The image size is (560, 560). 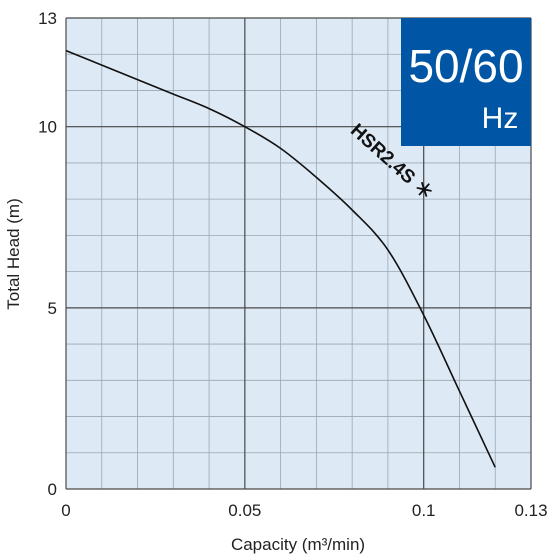 I want to click on x-axis-title: Capacity (m³/min), so click(x=298, y=544).